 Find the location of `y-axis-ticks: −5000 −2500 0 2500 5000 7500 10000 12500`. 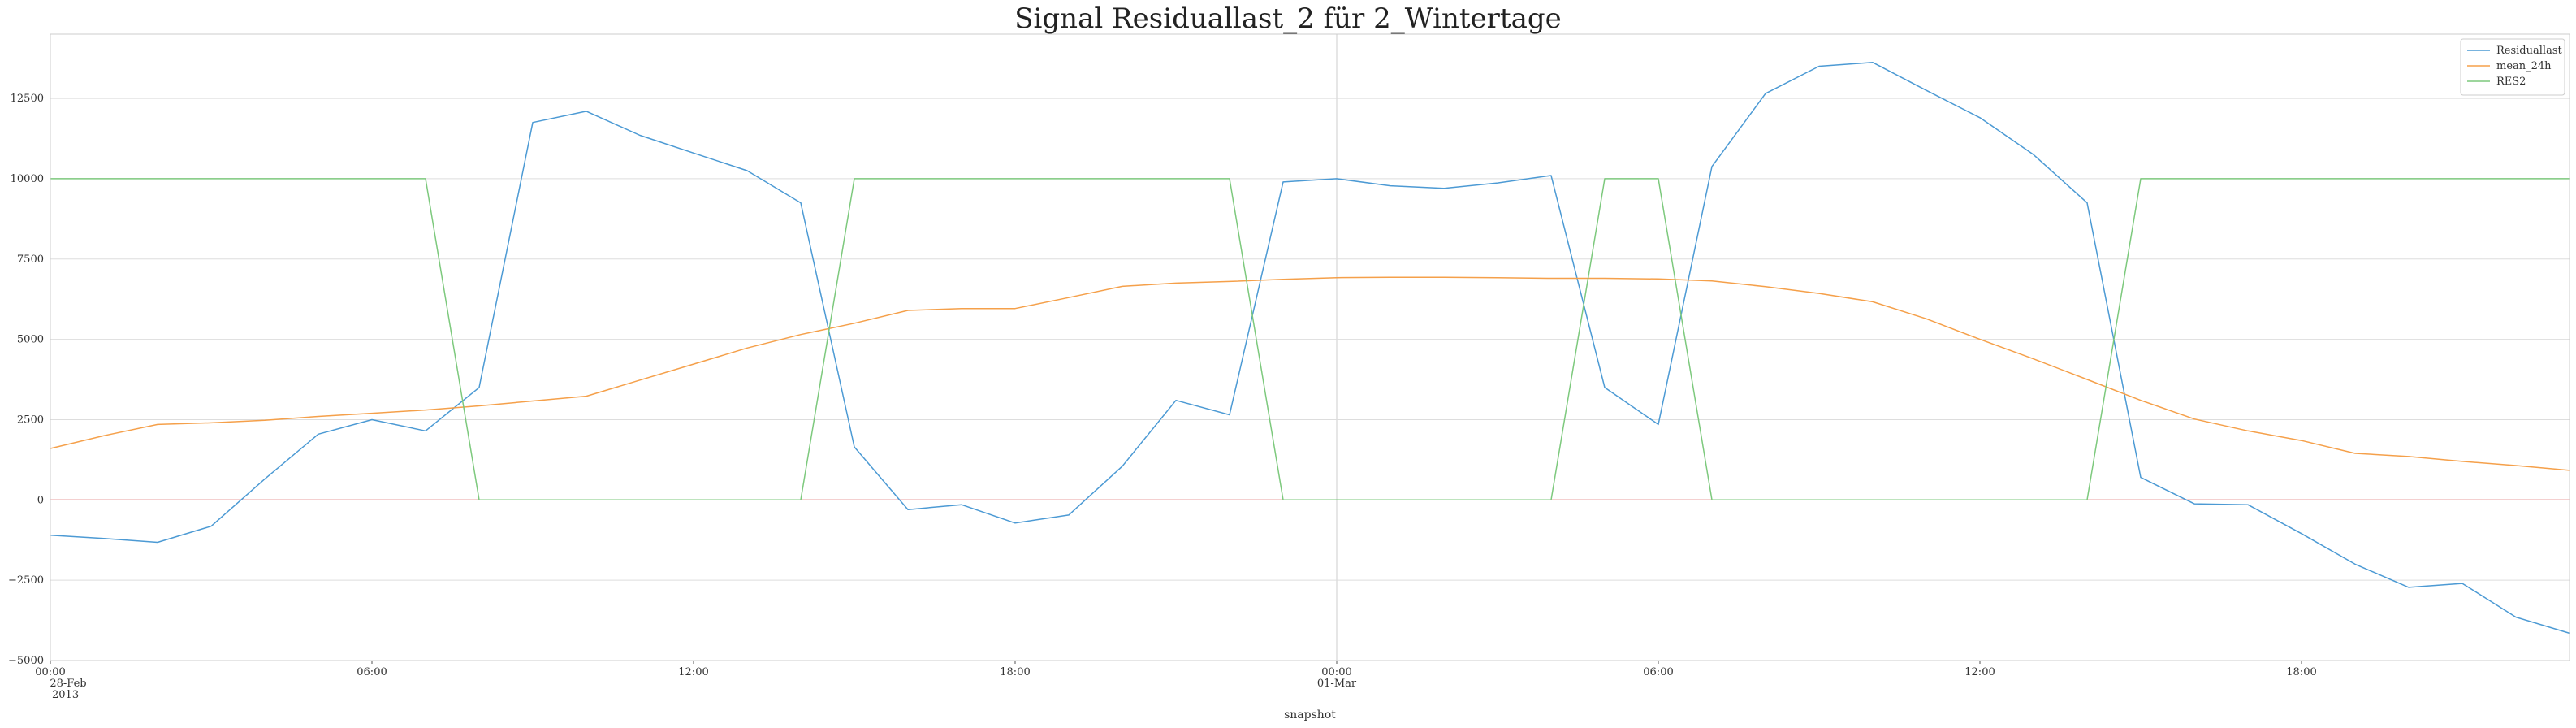

y-axis-ticks: −5000 −2500 0 2500 5000 7500 10000 12500 is located at coordinates (26, 380).